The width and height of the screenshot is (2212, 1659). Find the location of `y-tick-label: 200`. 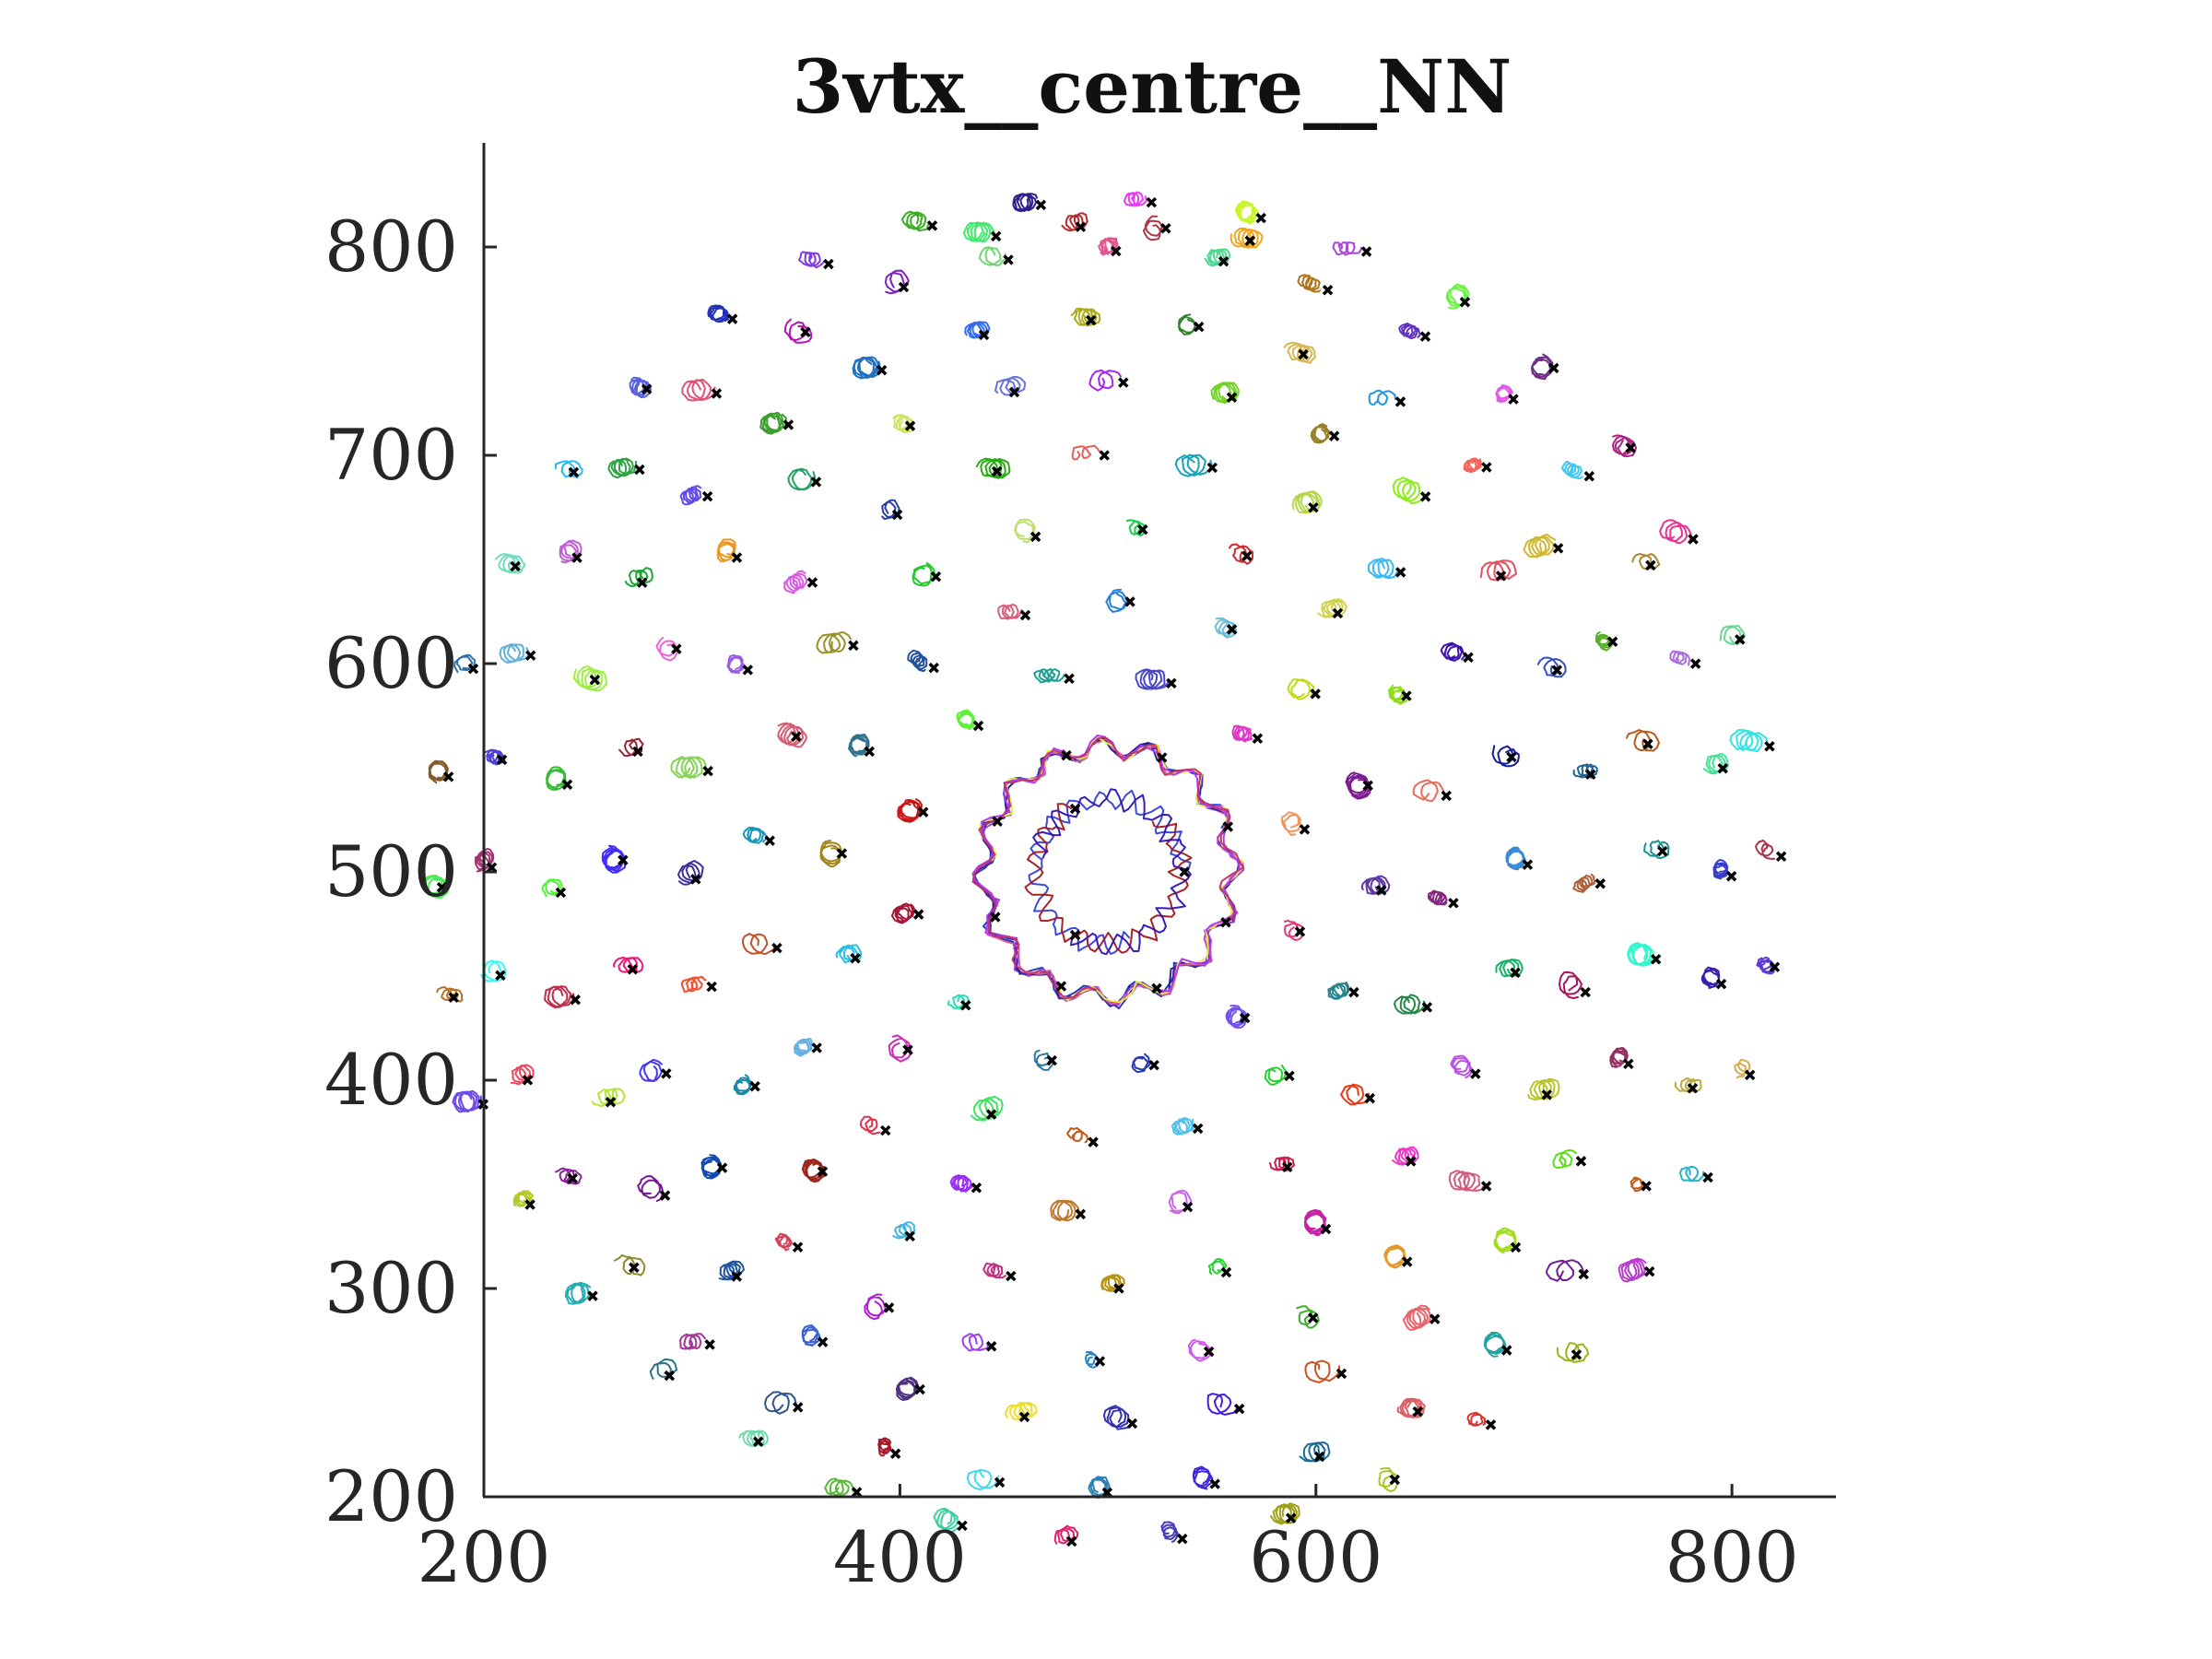

y-tick-label: 200 is located at coordinates (391, 1496).